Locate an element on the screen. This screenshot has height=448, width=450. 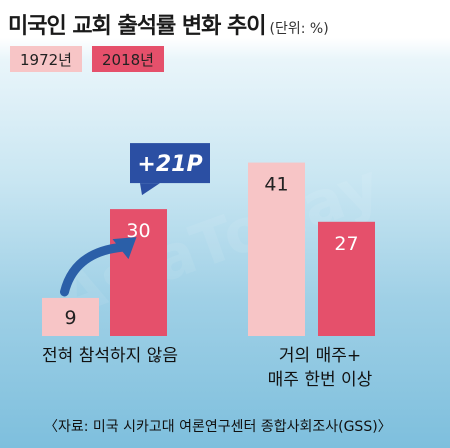
category-label-line: 전혀 참석하지 않음 is located at coordinates (110, 356).